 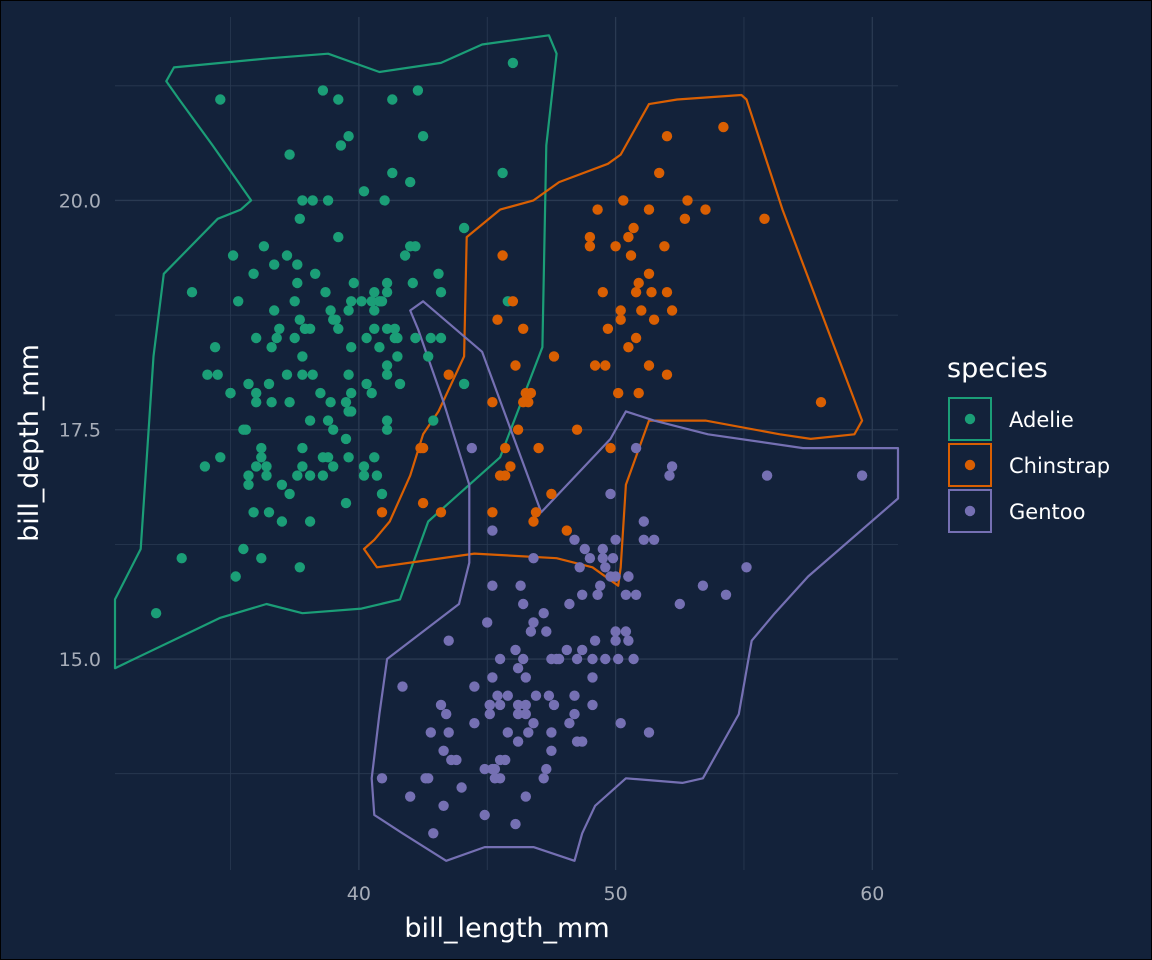 I want to click on x-tick-label: 60, so click(x=872, y=894).